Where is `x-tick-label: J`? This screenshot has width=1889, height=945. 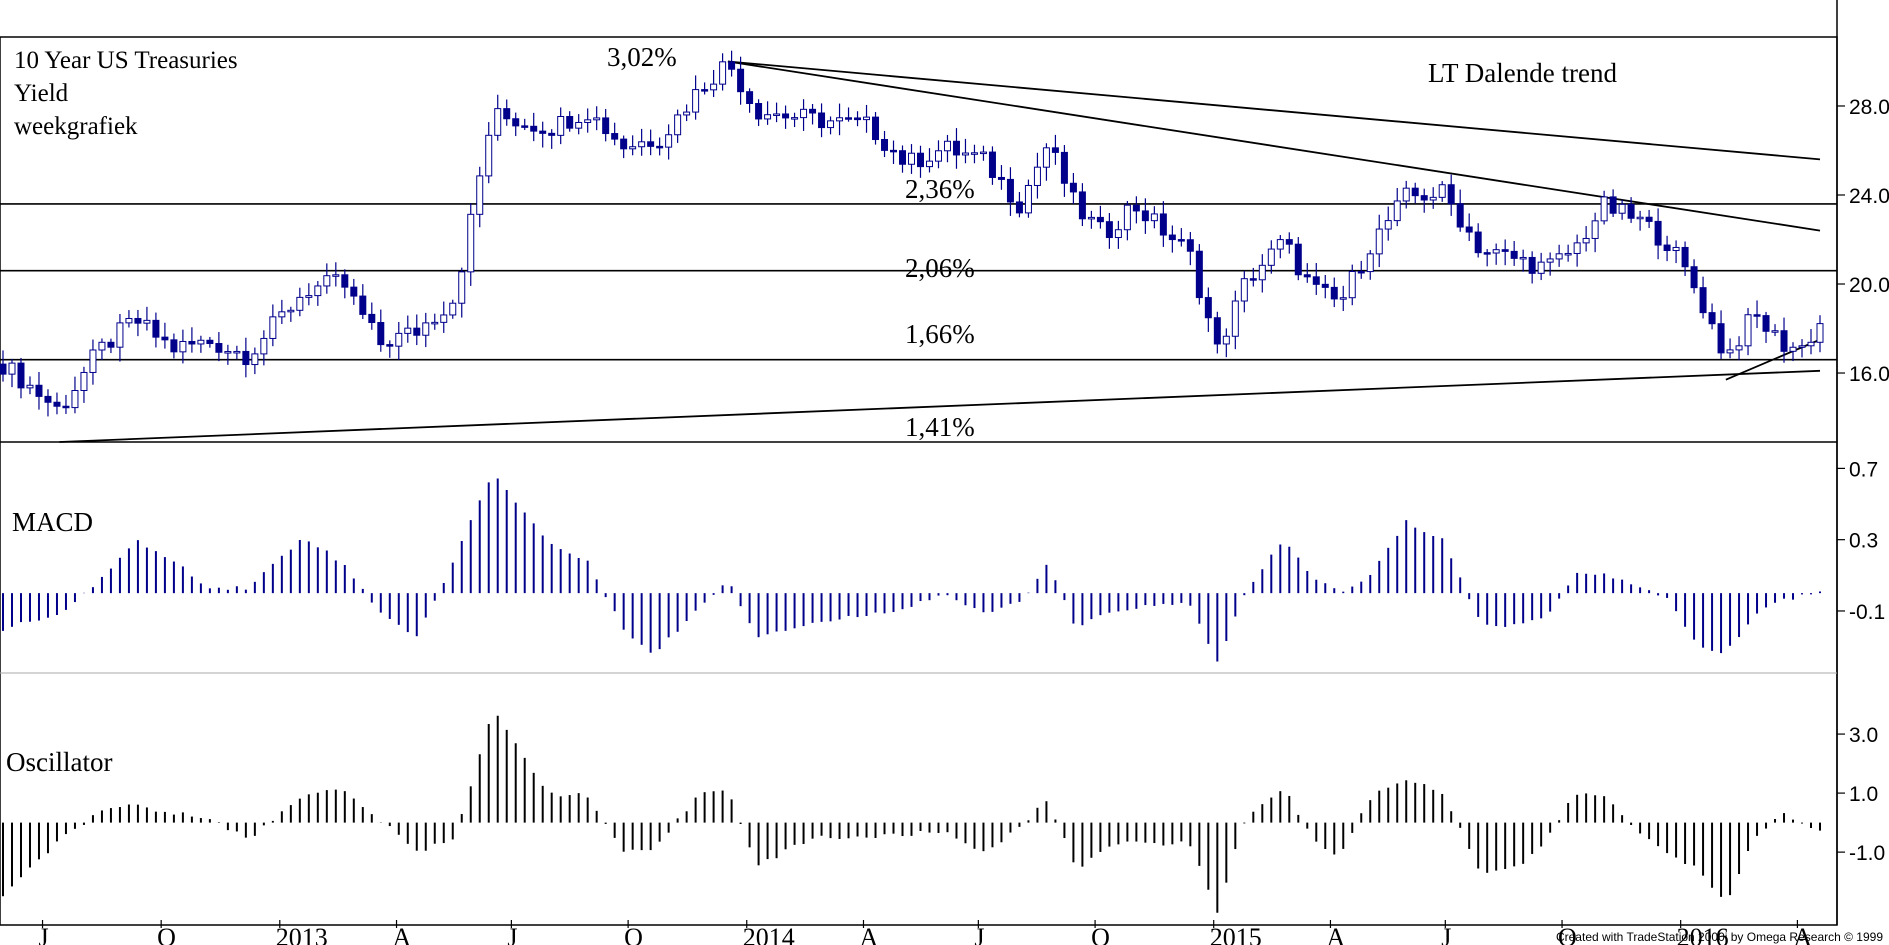
x-tick-label: J is located at coordinates (1446, 934).